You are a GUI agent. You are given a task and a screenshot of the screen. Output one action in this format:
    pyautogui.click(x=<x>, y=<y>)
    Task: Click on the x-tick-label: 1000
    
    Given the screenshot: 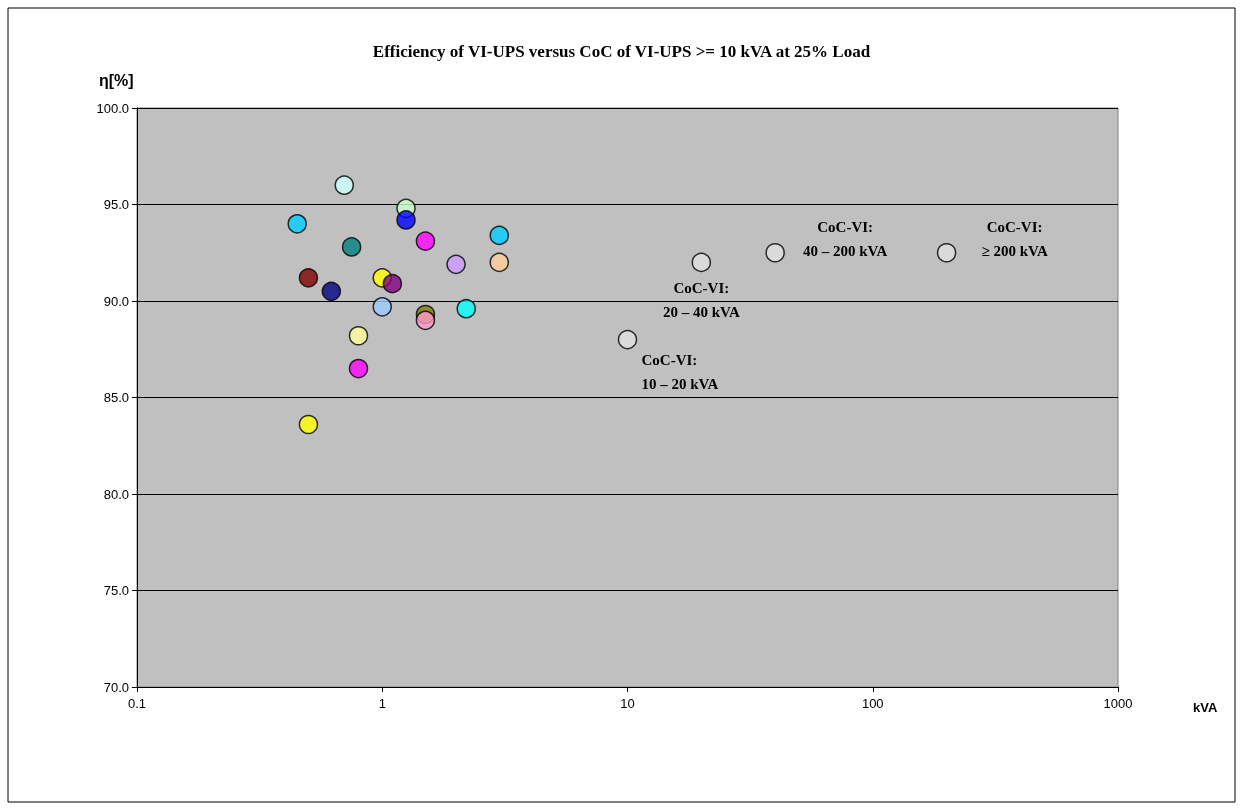 What is the action you would take?
    pyautogui.click(x=1118, y=703)
    